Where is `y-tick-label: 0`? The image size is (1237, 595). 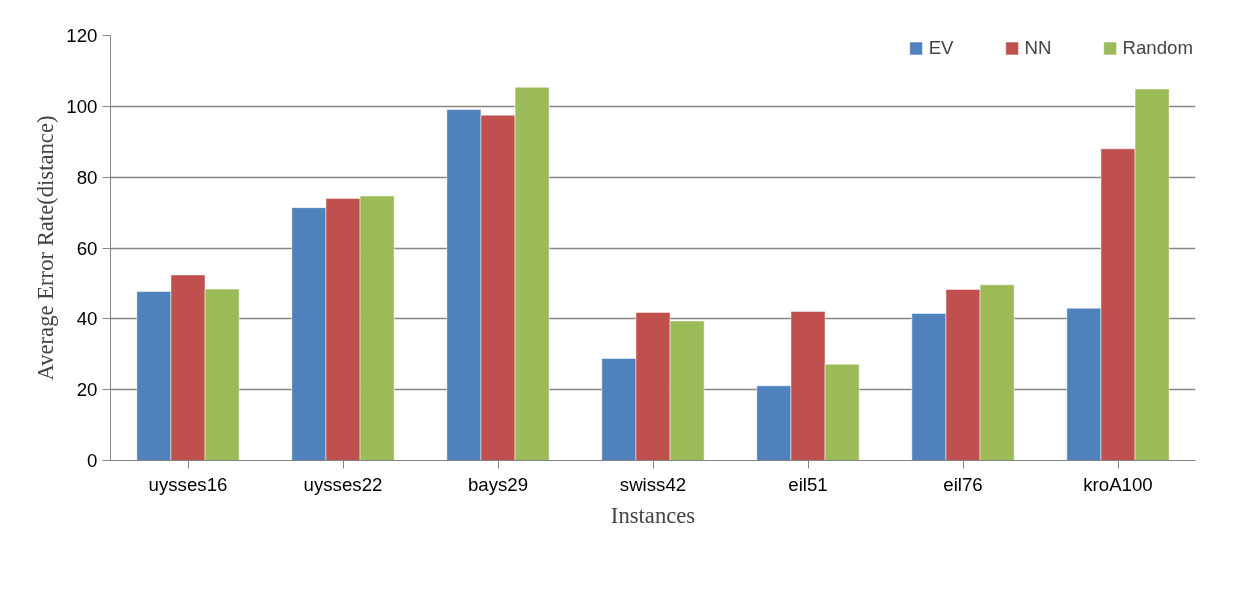
y-tick-label: 0 is located at coordinates (92, 460).